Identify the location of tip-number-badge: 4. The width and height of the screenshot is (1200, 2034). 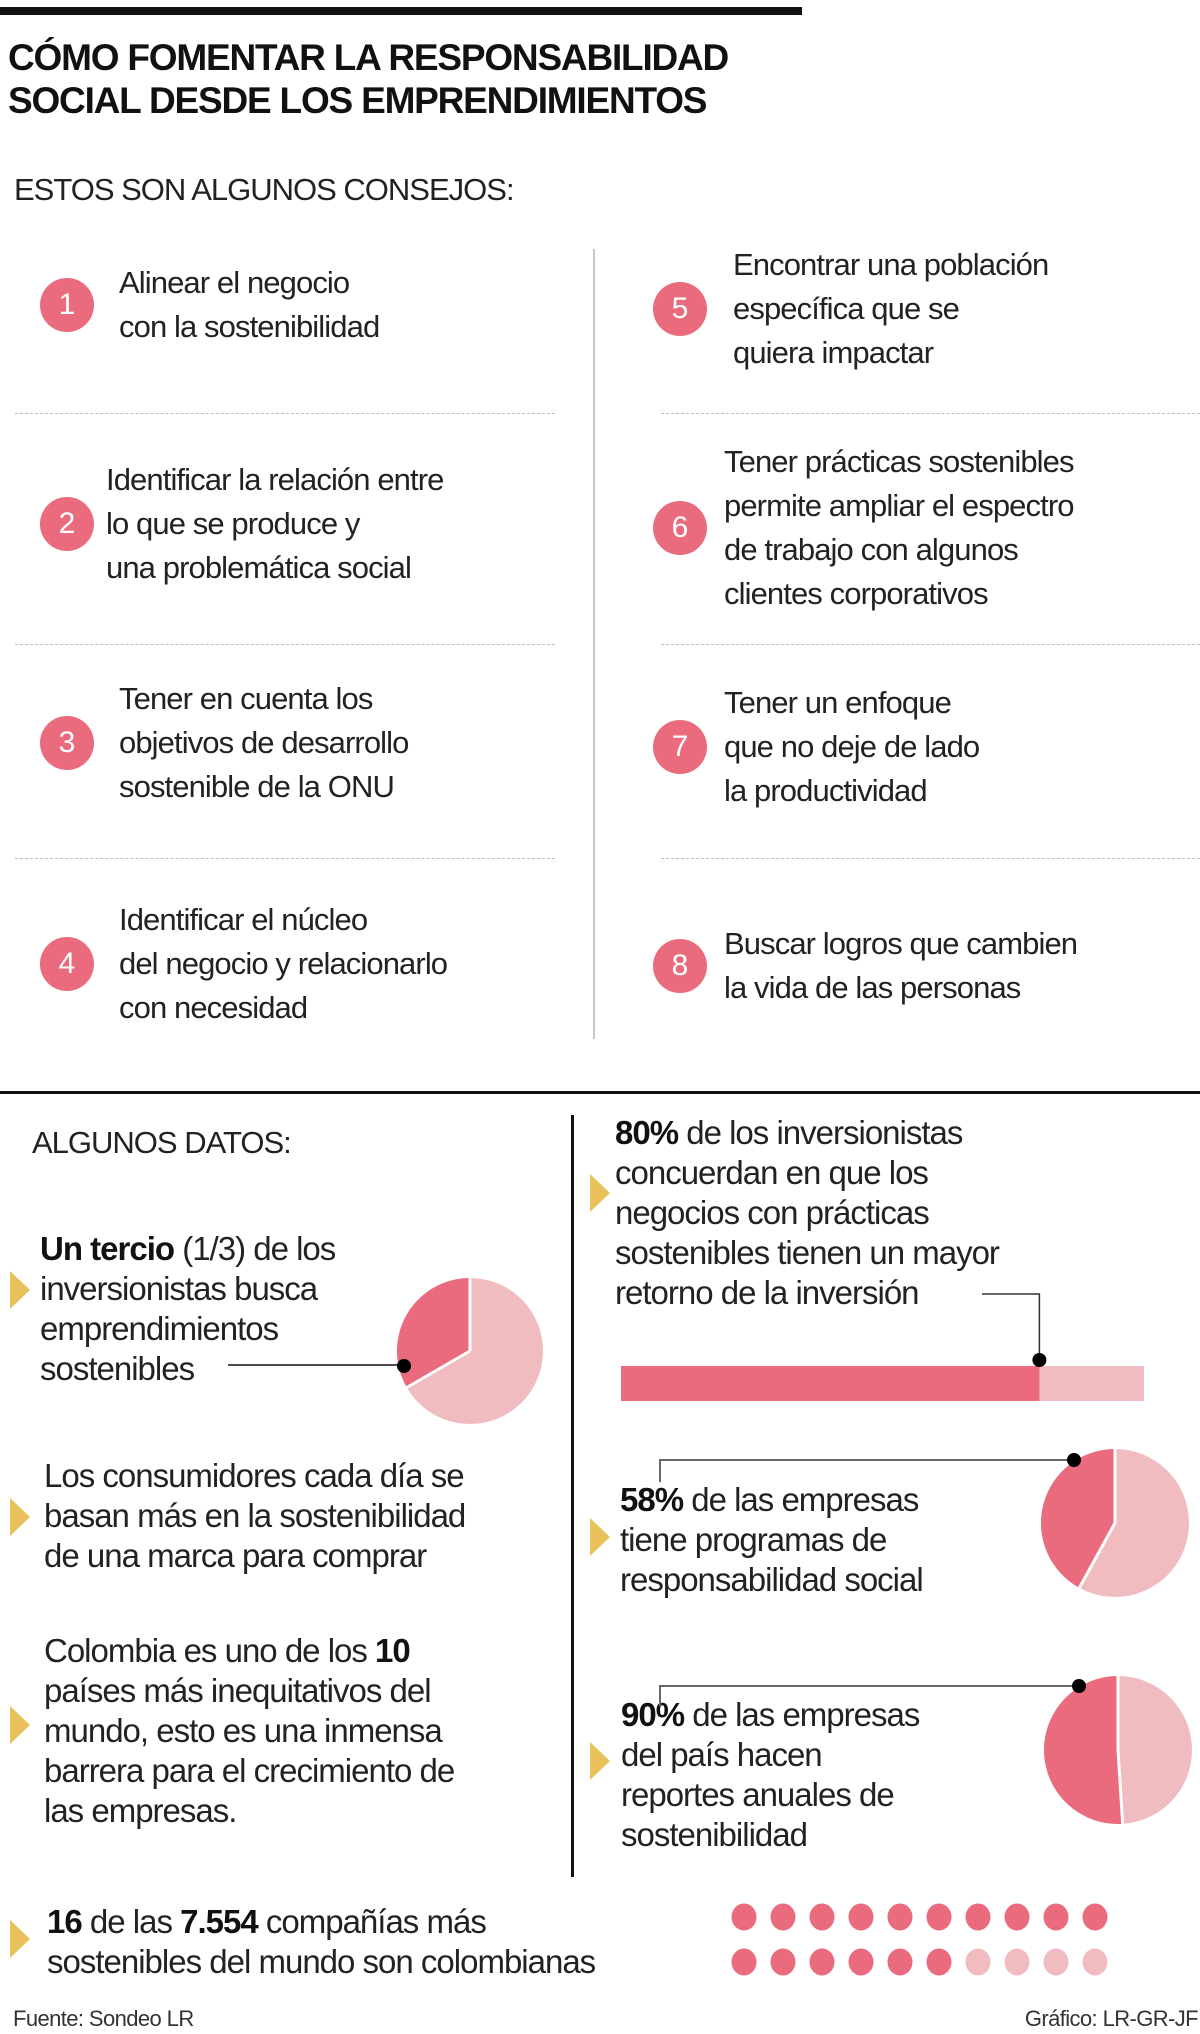
(67, 964).